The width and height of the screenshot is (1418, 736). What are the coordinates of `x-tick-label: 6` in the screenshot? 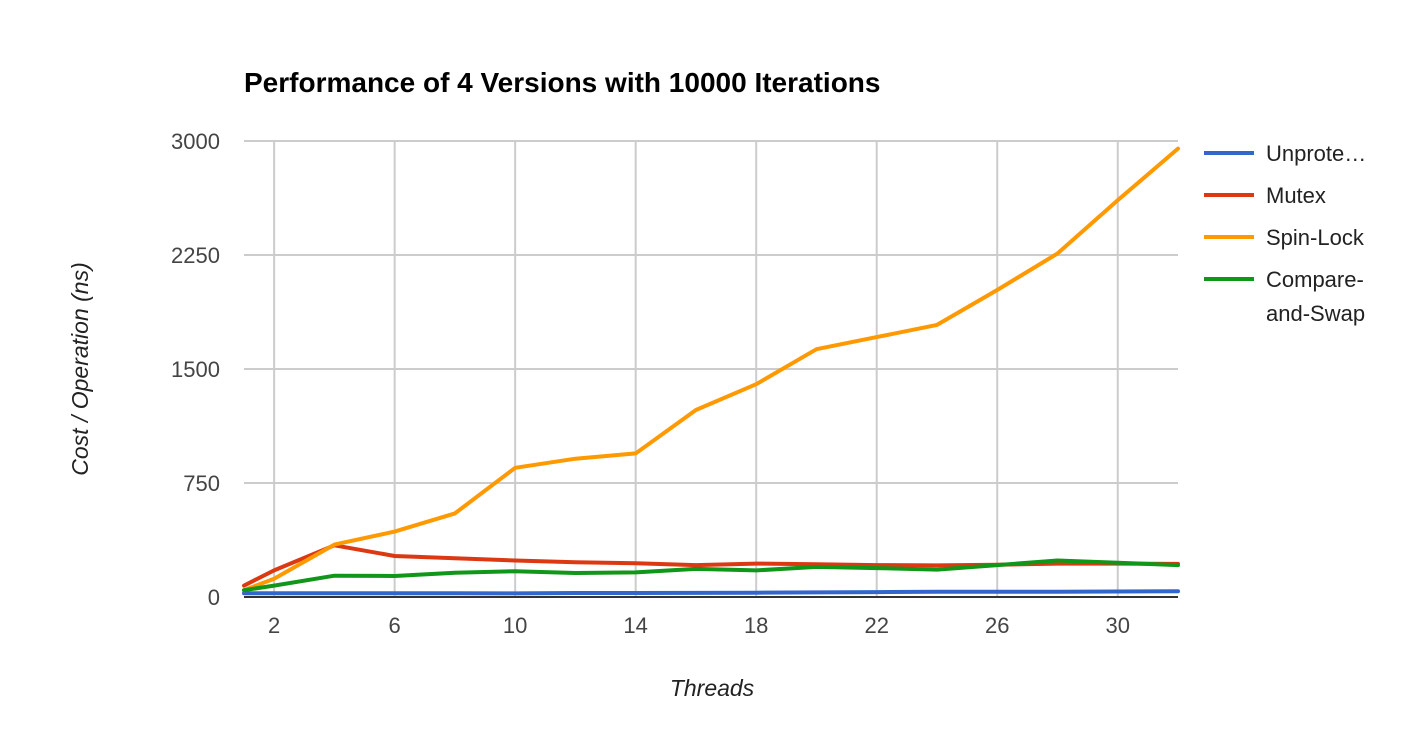 It's located at (395, 625).